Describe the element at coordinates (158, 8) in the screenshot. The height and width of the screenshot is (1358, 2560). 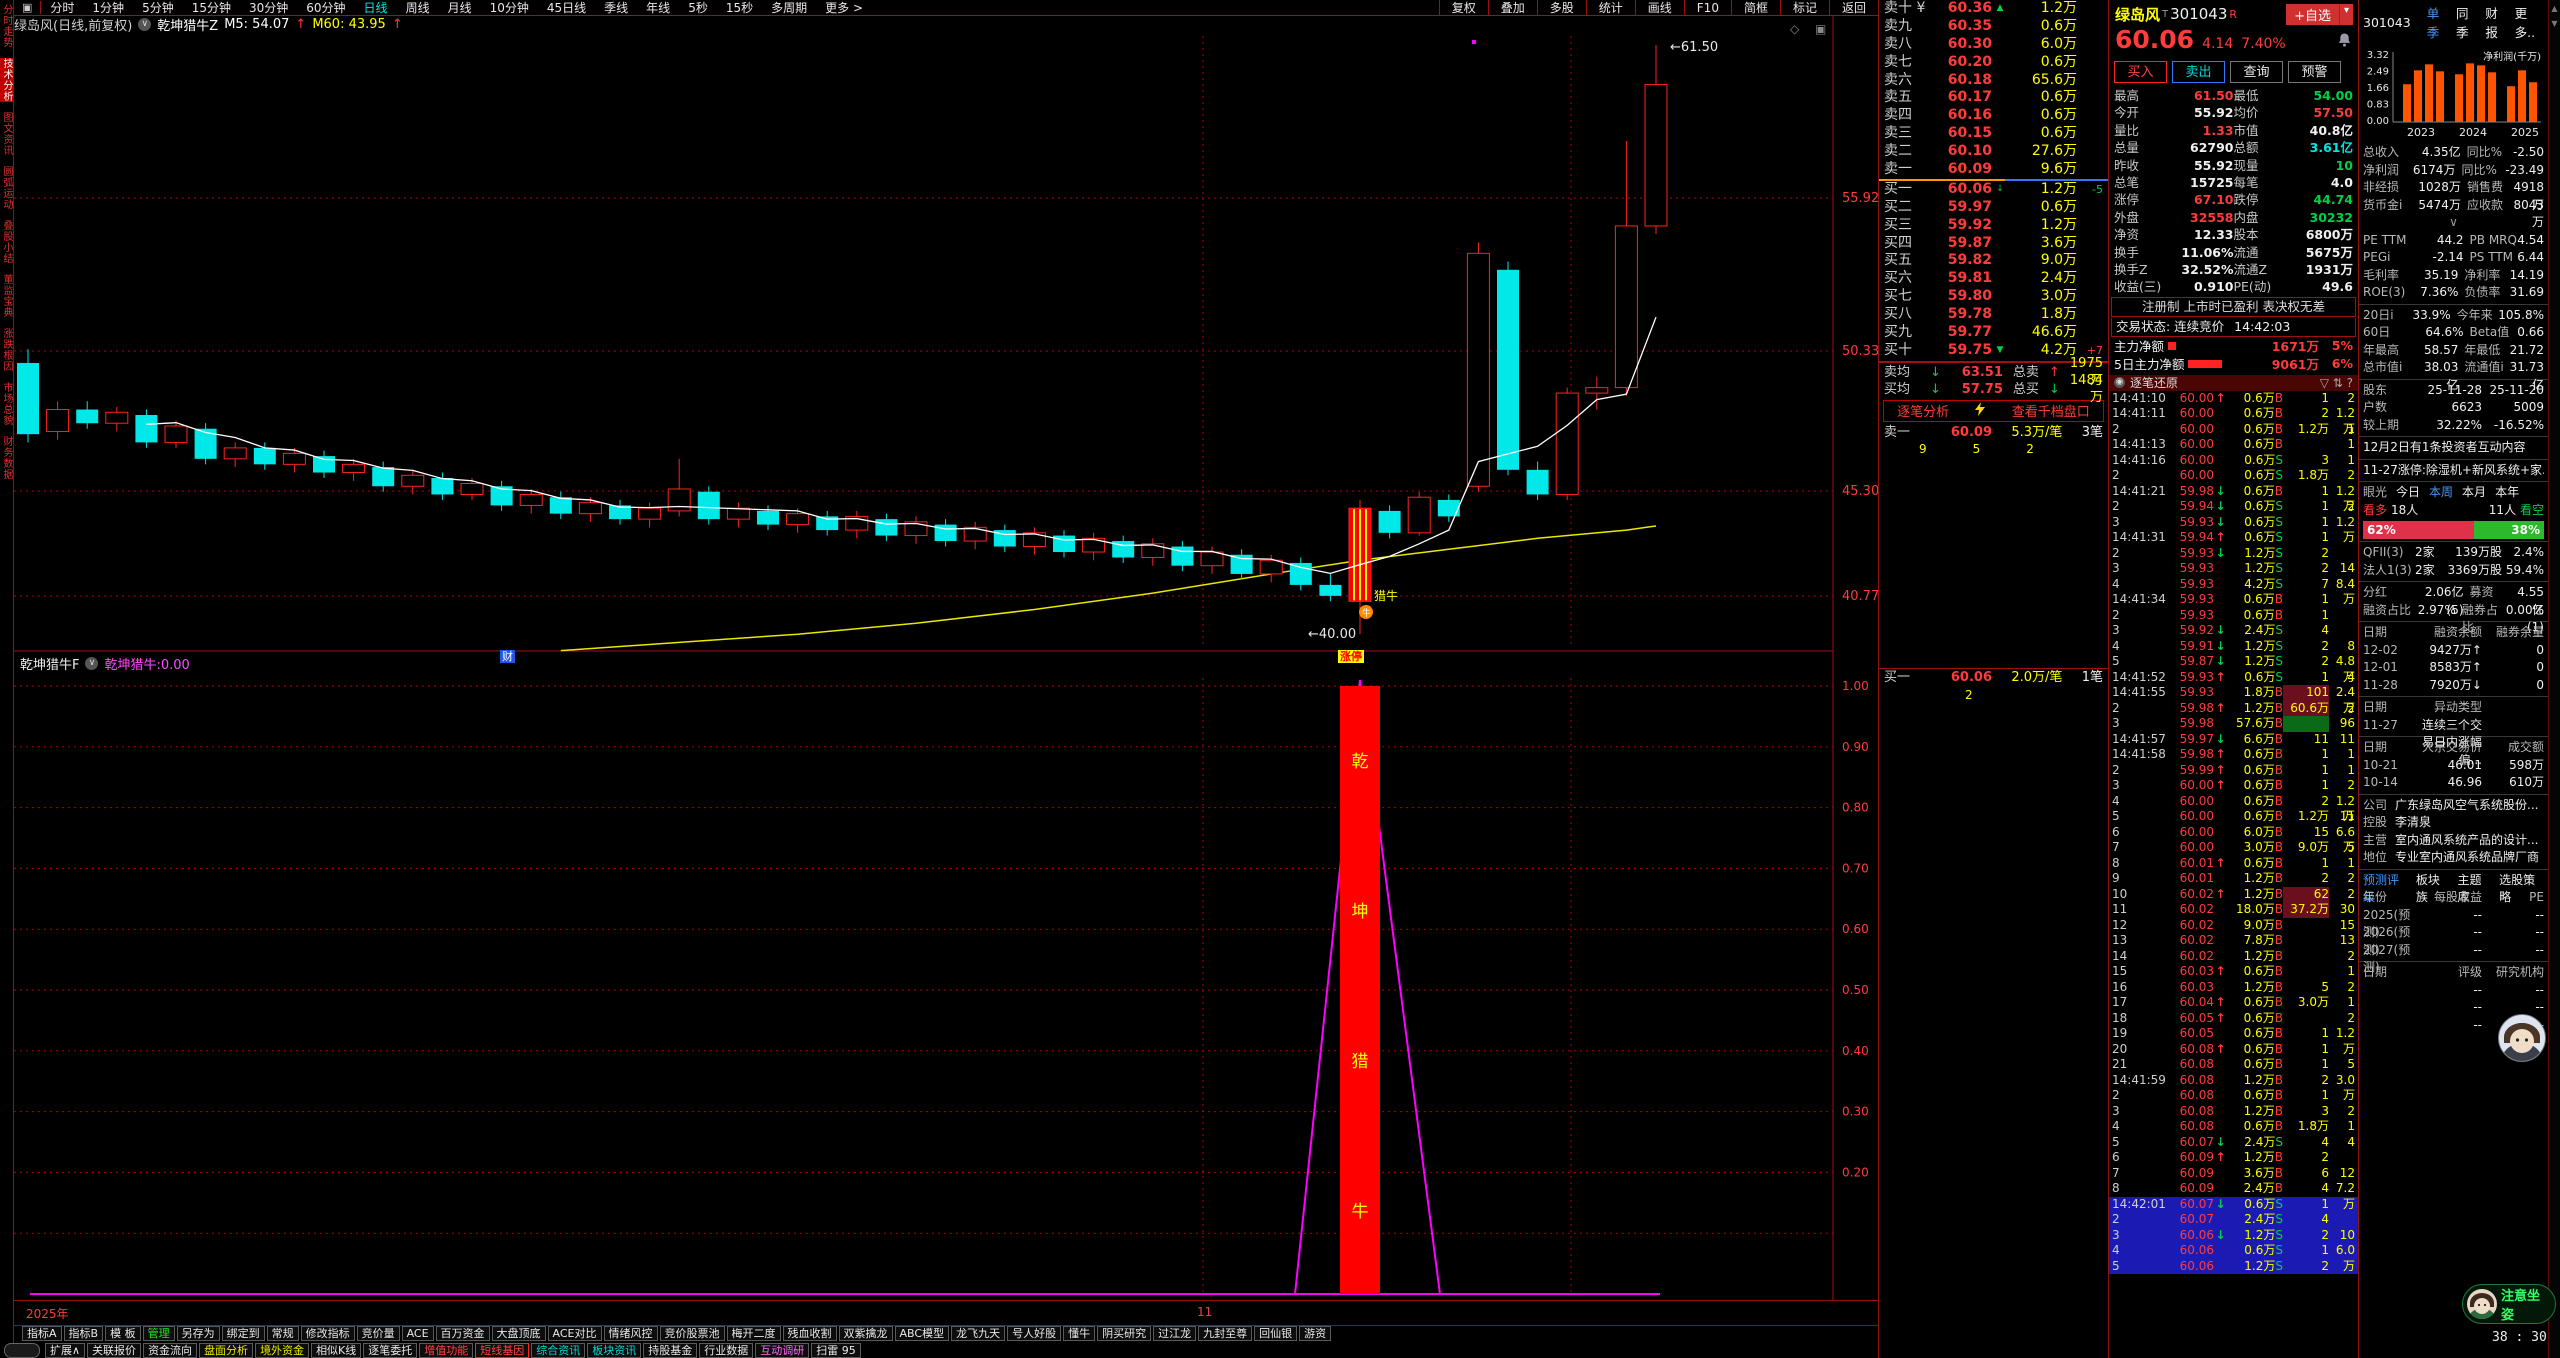
I see `period-item: 5分钟` at that location.